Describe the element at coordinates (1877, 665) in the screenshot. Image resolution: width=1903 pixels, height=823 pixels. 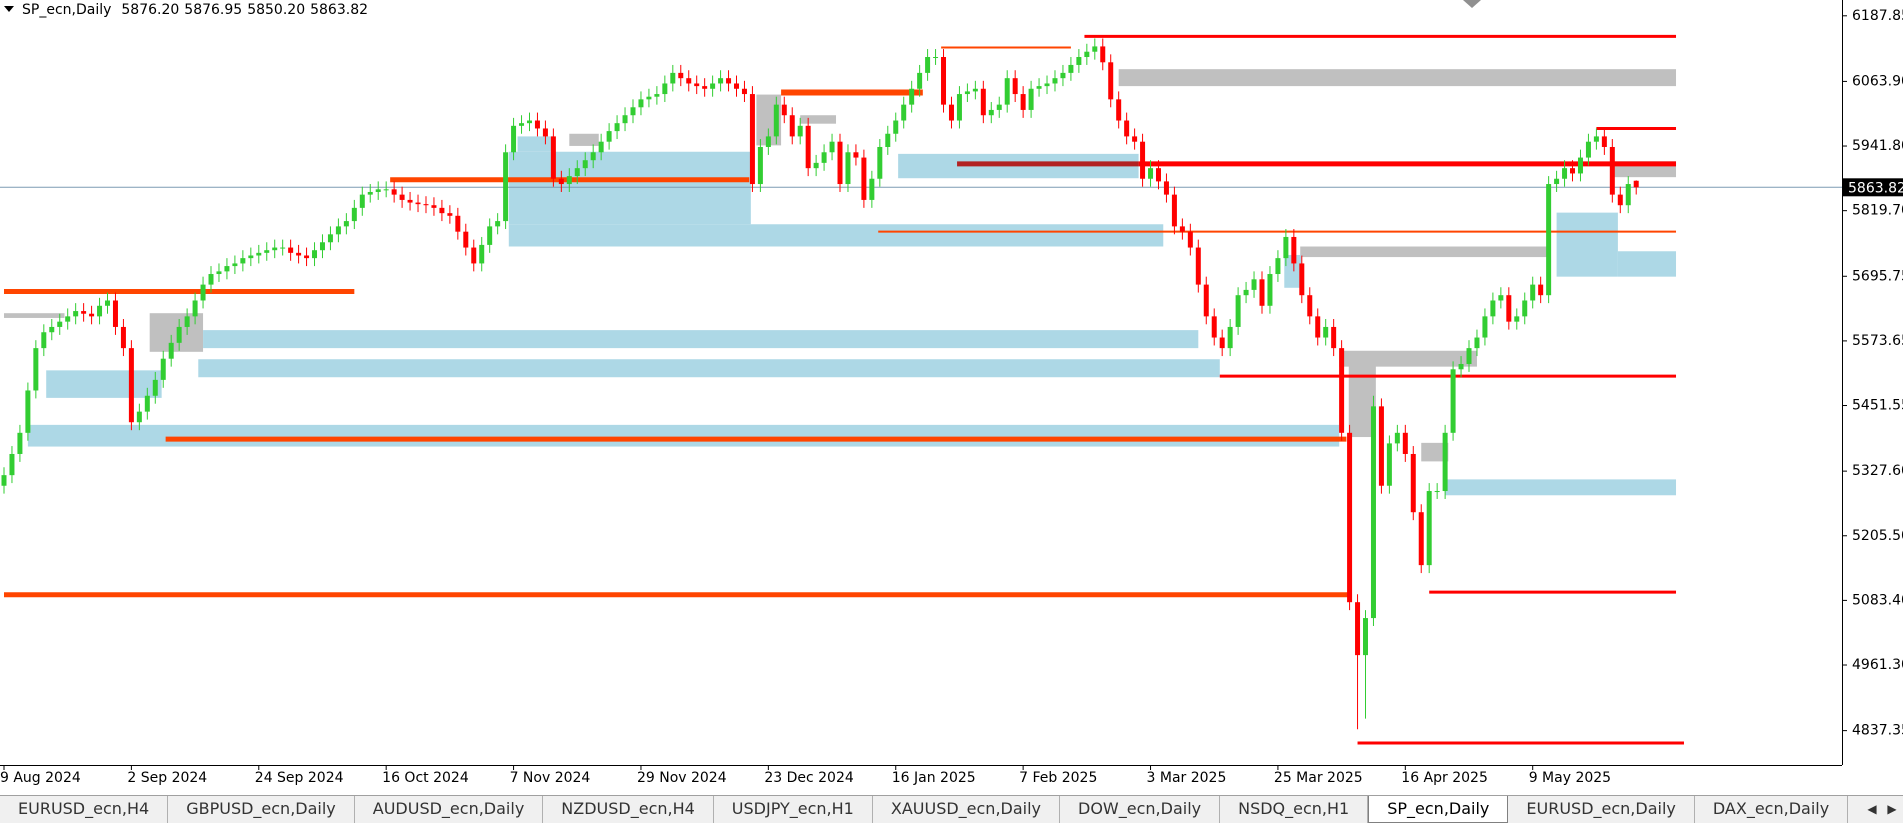
I see `y-tick-label: 4961.30` at that location.